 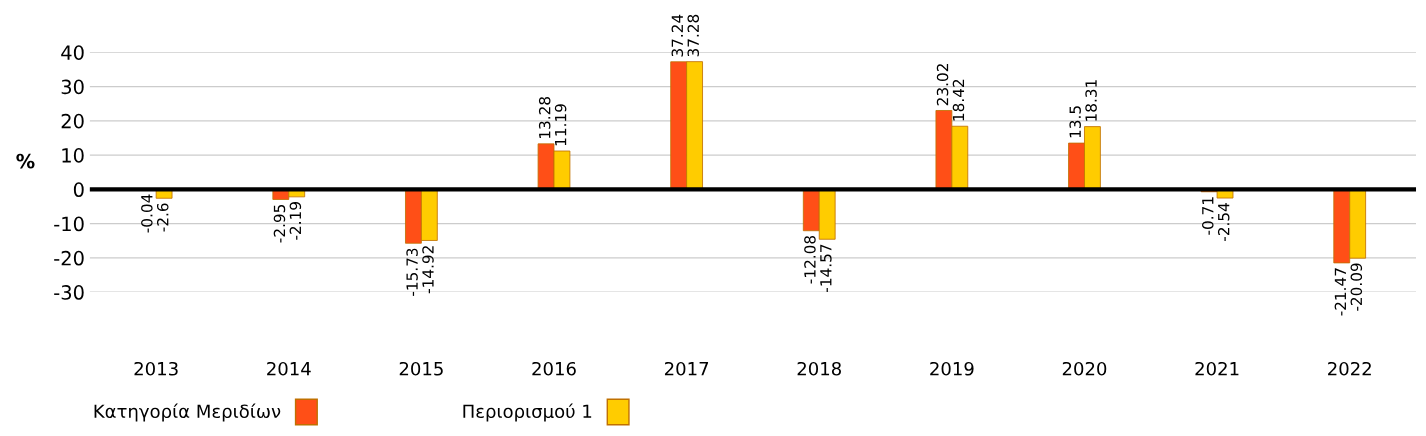 What do you see at coordinates (412, 272) in the screenshot?
I see `data-label: -15.73` at bounding box center [412, 272].